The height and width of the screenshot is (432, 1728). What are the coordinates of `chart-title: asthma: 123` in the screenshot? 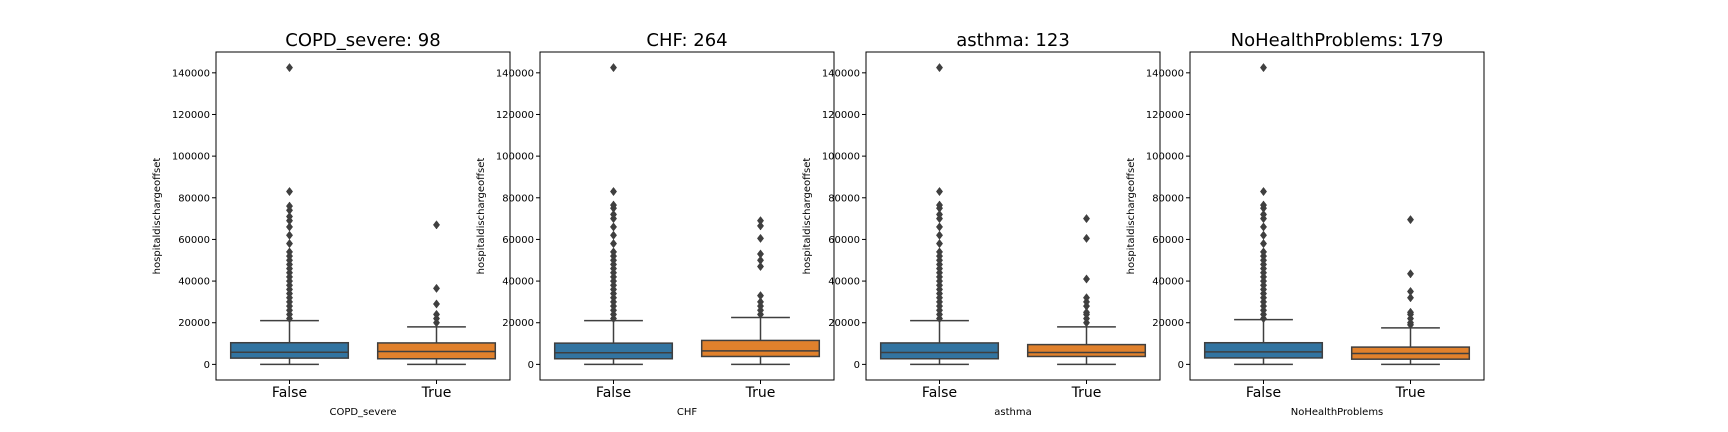 It's located at (1013, 40).